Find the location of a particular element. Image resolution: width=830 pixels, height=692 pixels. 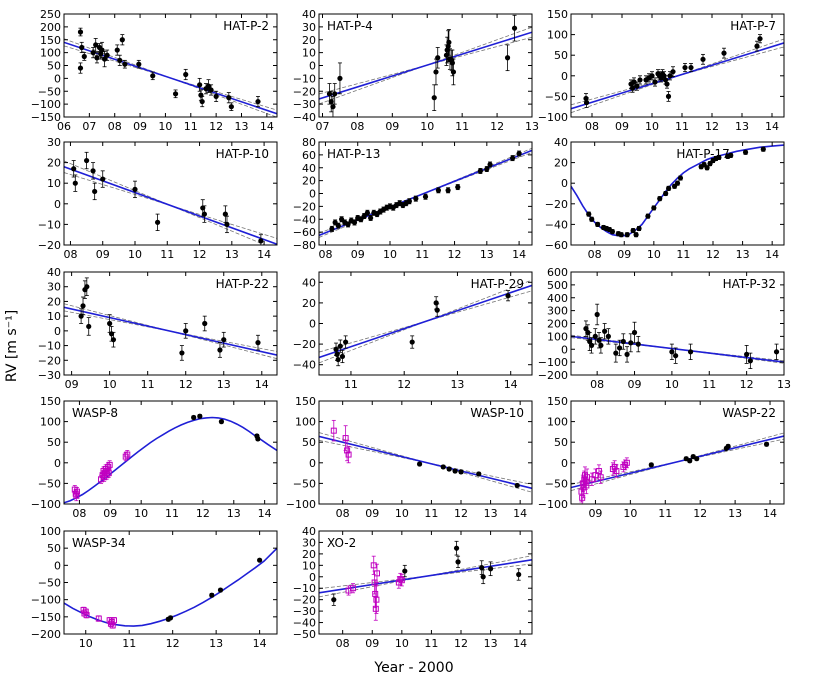

x-axis-label: Year - 2000 is located at coordinates (413, 668).